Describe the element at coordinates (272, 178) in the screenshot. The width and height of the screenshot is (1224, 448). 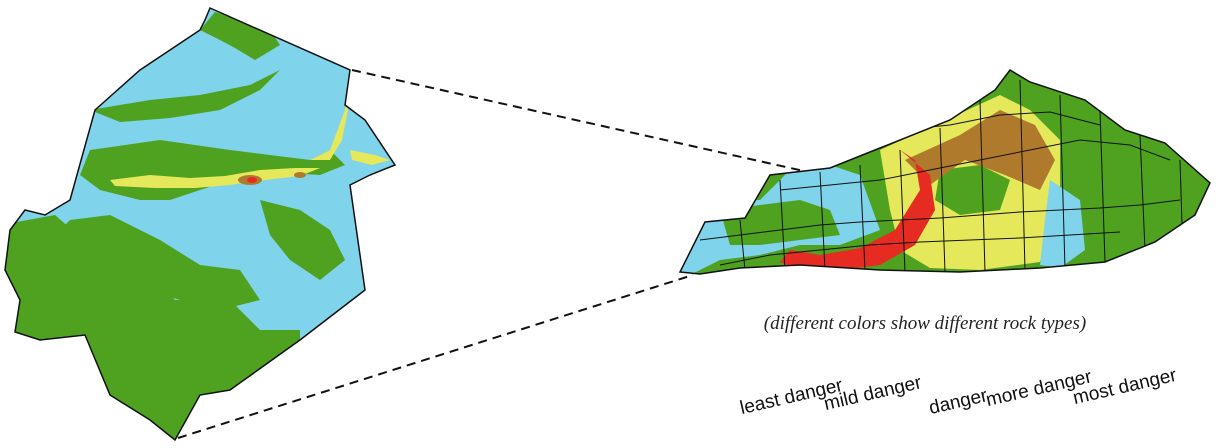
I see `county-brown-red-spots` at that location.